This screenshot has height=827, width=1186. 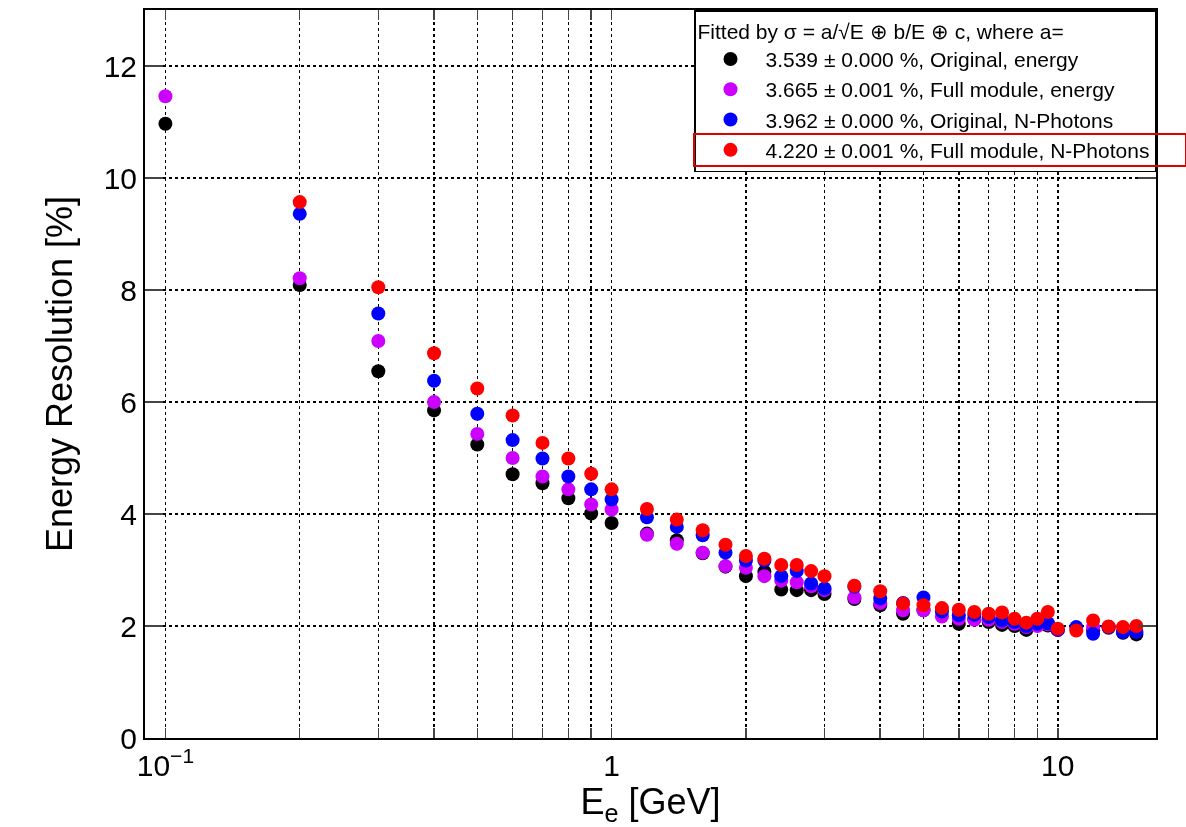 I want to click on y-tick-label: 8, so click(x=128, y=290).